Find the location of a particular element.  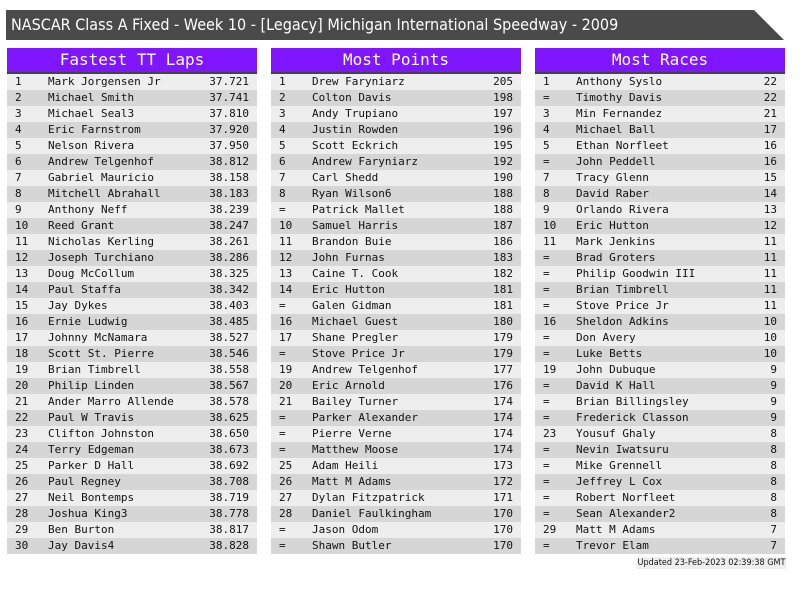

table-row: = Shawn Butler 170 is located at coordinates (396, 546).